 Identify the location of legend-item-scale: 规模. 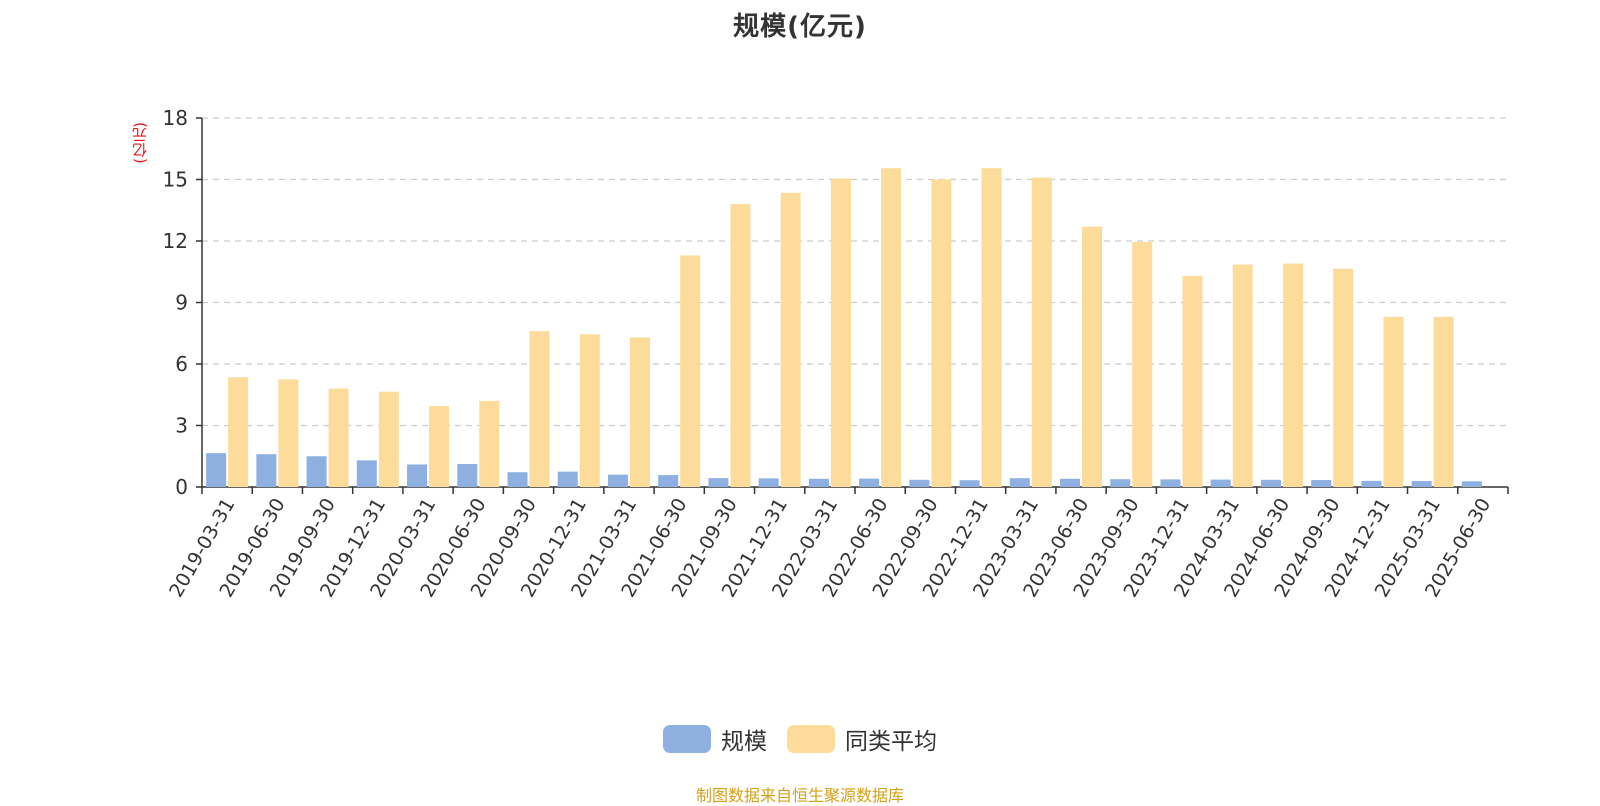
(715, 739).